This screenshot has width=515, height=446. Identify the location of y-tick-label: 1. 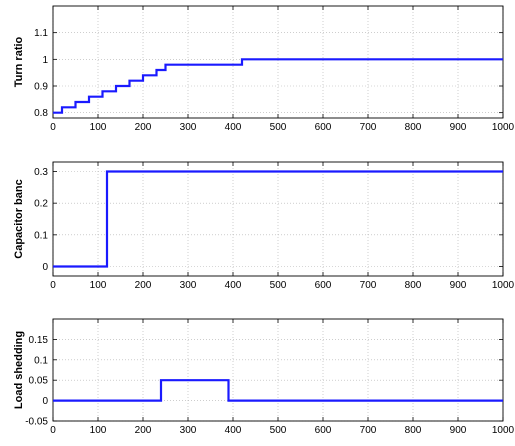
(45, 60).